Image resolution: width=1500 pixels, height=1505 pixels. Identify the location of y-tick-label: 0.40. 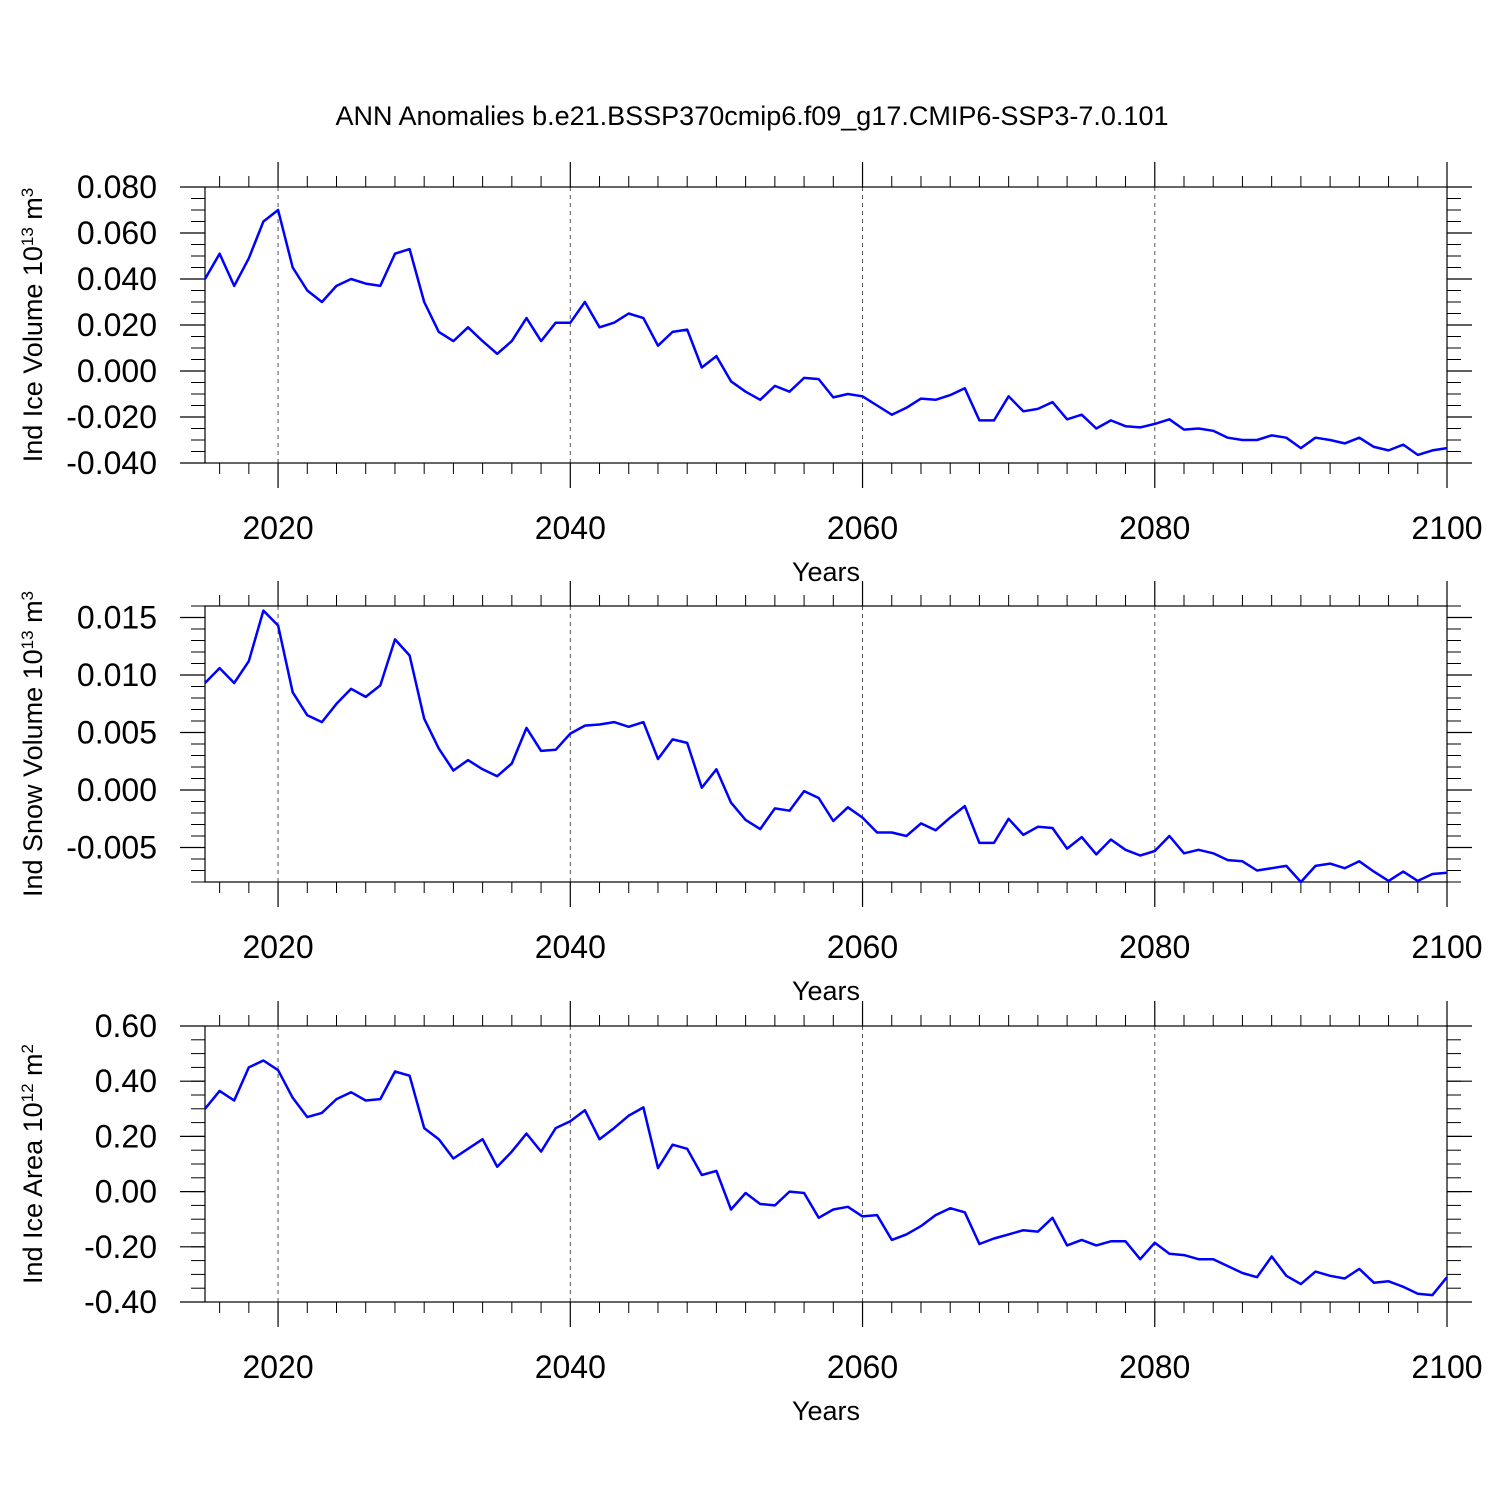
(126, 1081).